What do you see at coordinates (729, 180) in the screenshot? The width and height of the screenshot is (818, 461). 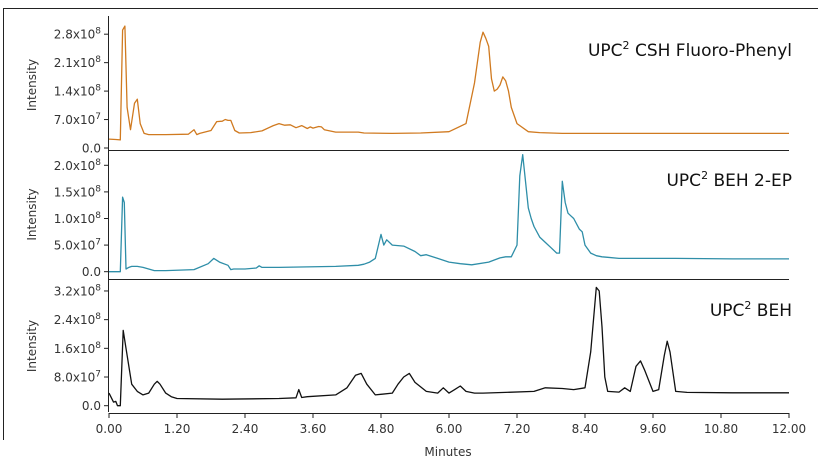 I see `panel-title: UPC2 BEH 2-EP` at bounding box center [729, 180].